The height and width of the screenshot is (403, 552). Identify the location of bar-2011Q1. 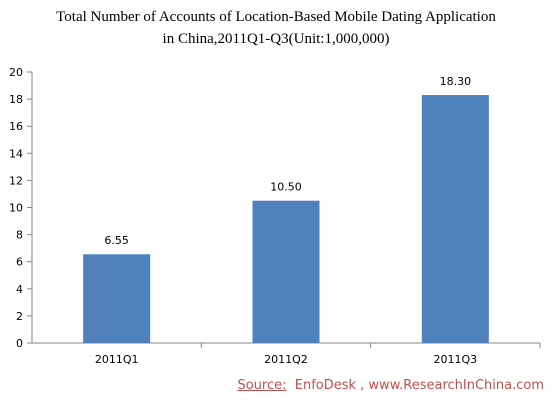
(117, 298).